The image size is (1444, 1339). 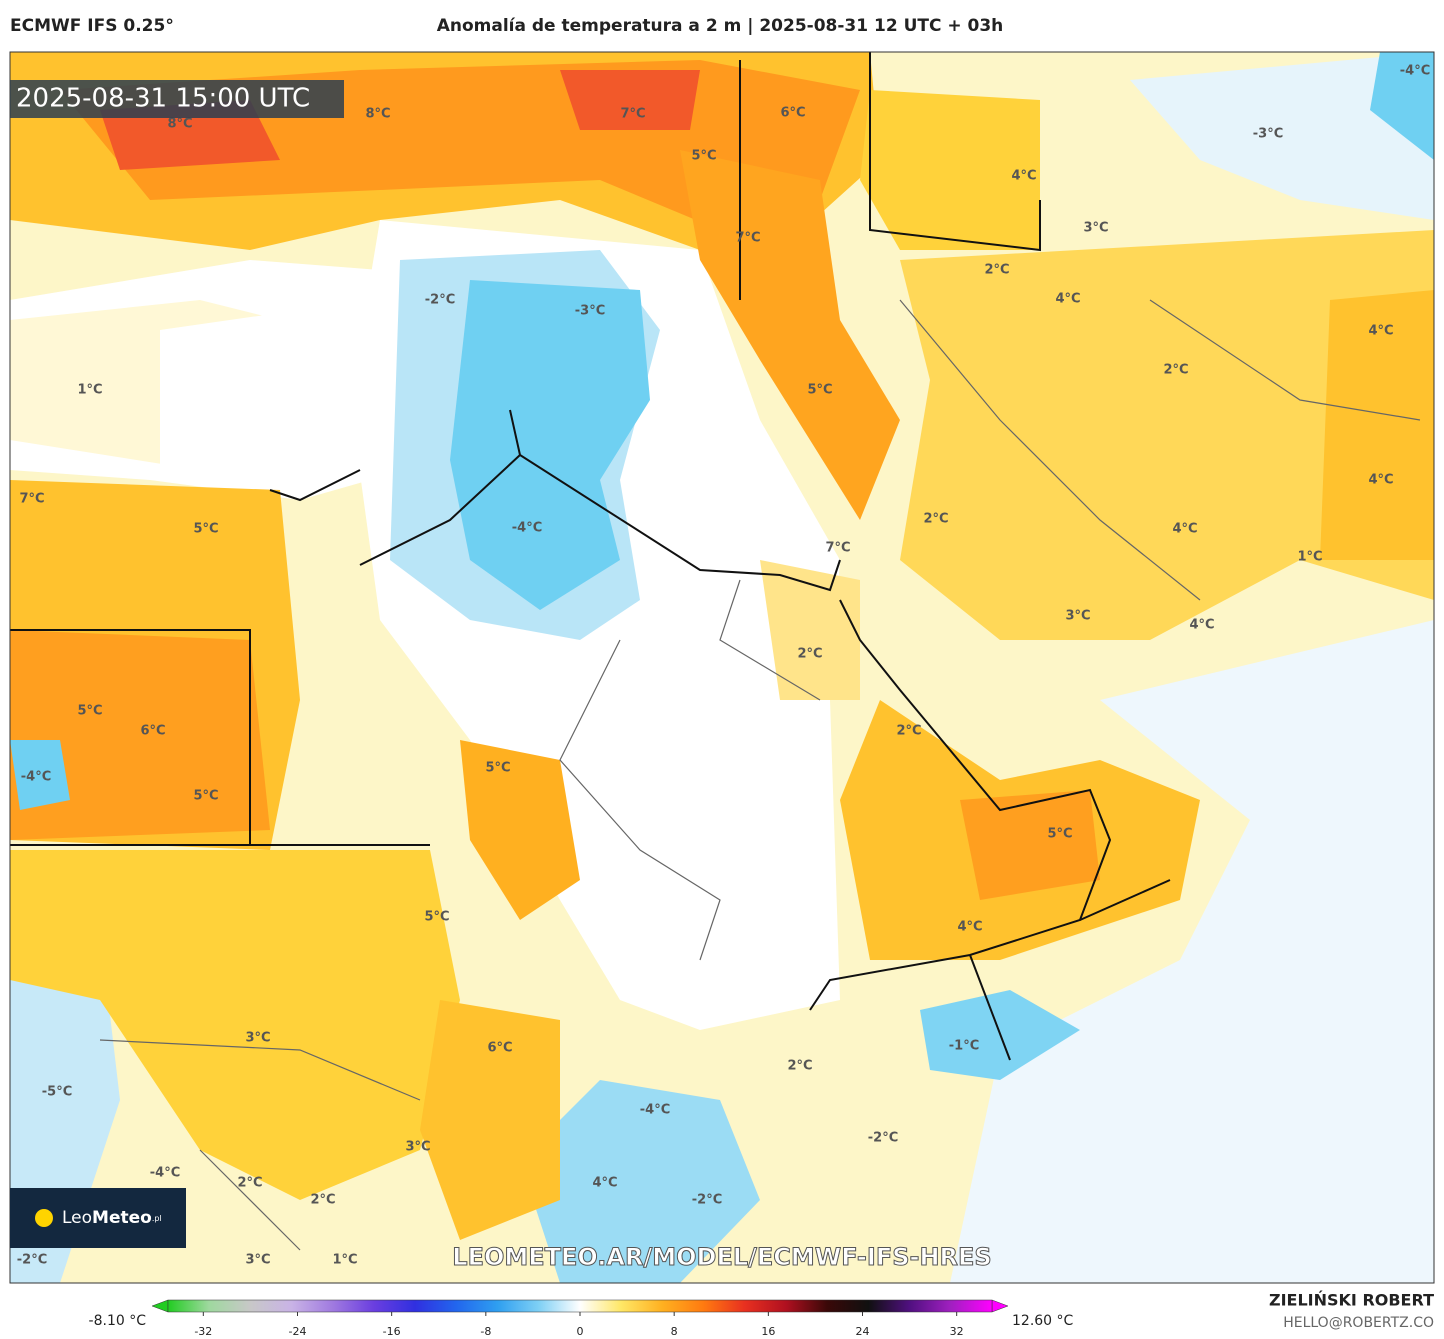 What do you see at coordinates (77, 1218) in the screenshot?
I see `logo-brand: Leo` at bounding box center [77, 1218].